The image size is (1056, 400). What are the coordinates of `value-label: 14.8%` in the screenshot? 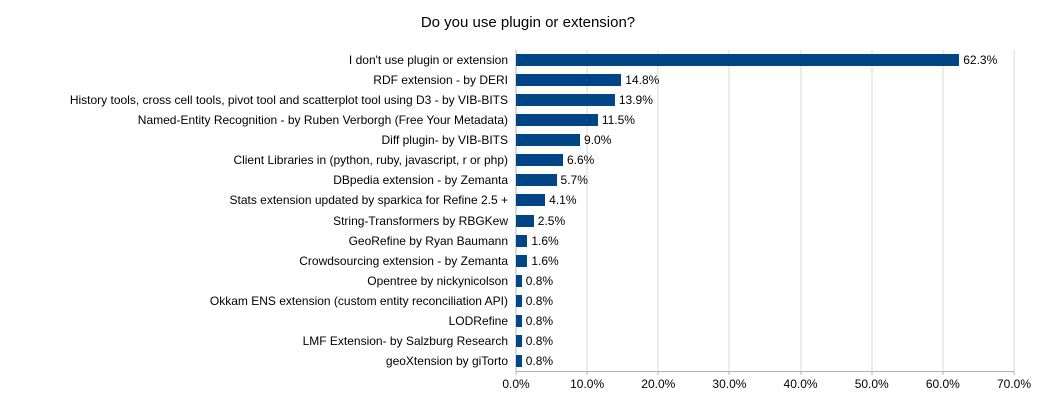 It's located at (642, 80).